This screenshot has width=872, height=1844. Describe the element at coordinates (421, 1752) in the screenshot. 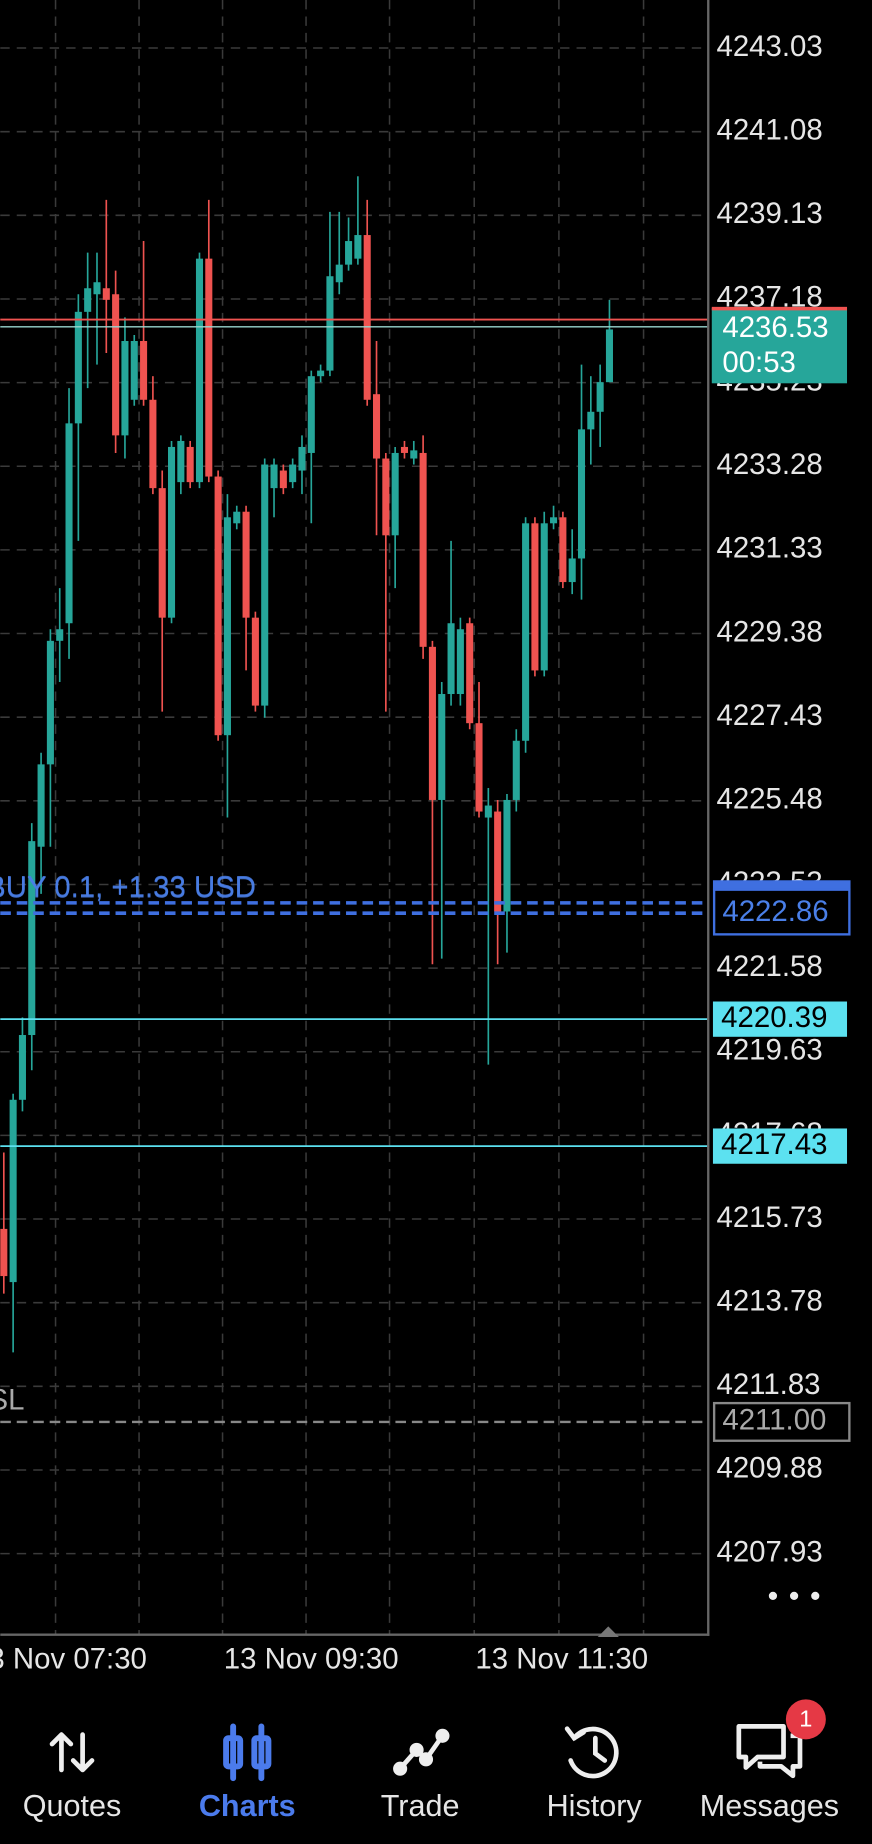

I see `trade-icon` at that location.